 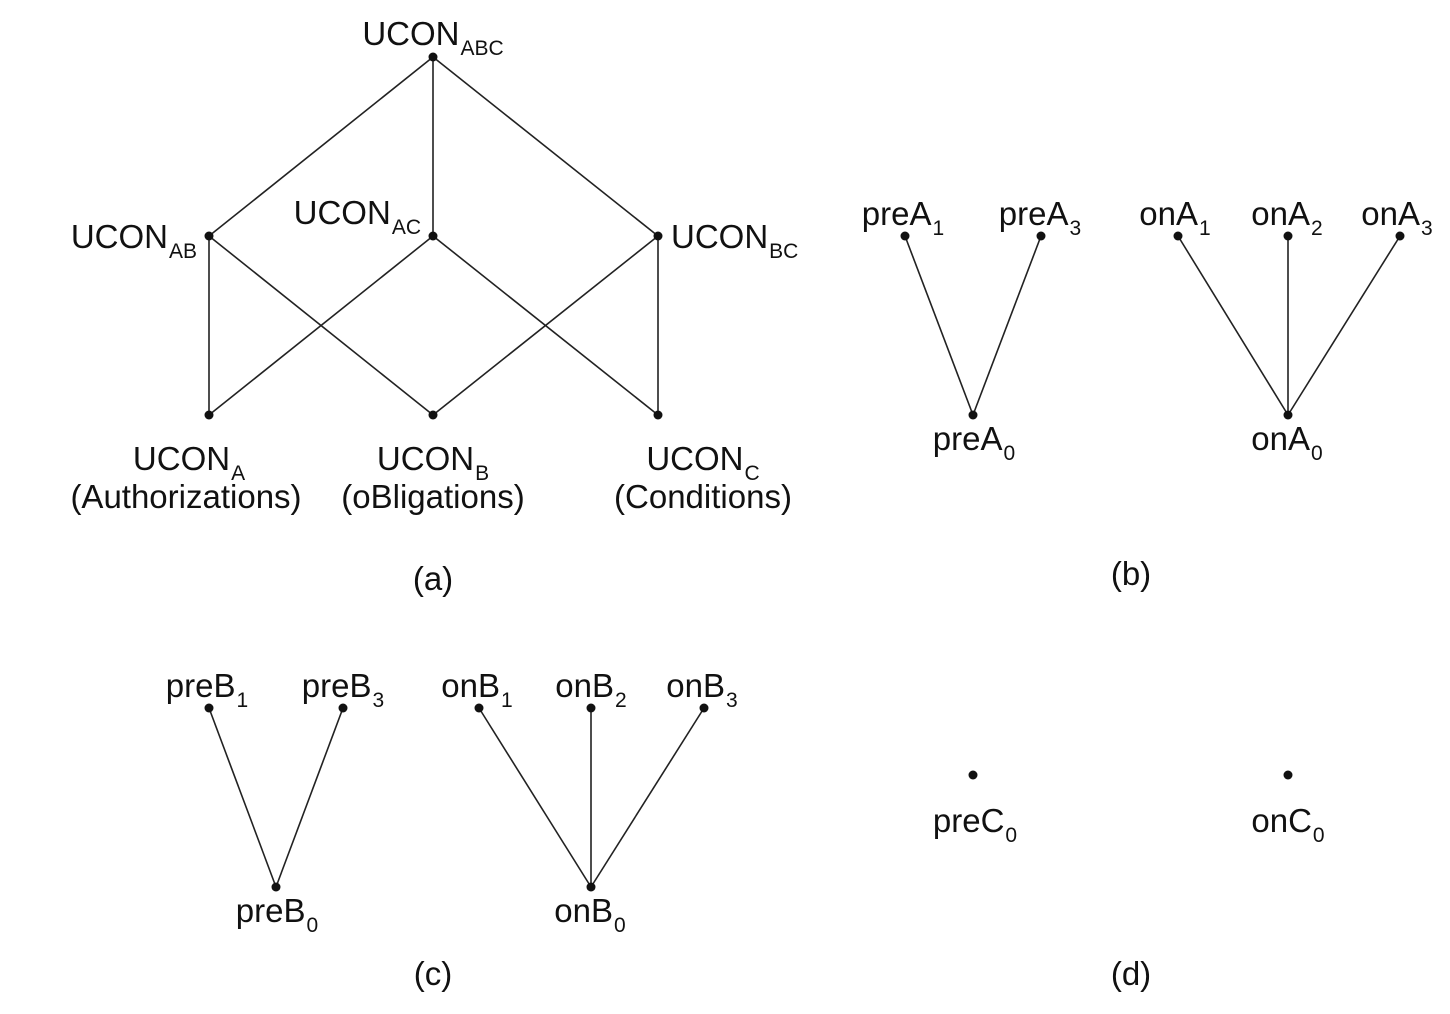 What do you see at coordinates (647, 797) in the screenshot?
I see `edge-c-on3-on0` at bounding box center [647, 797].